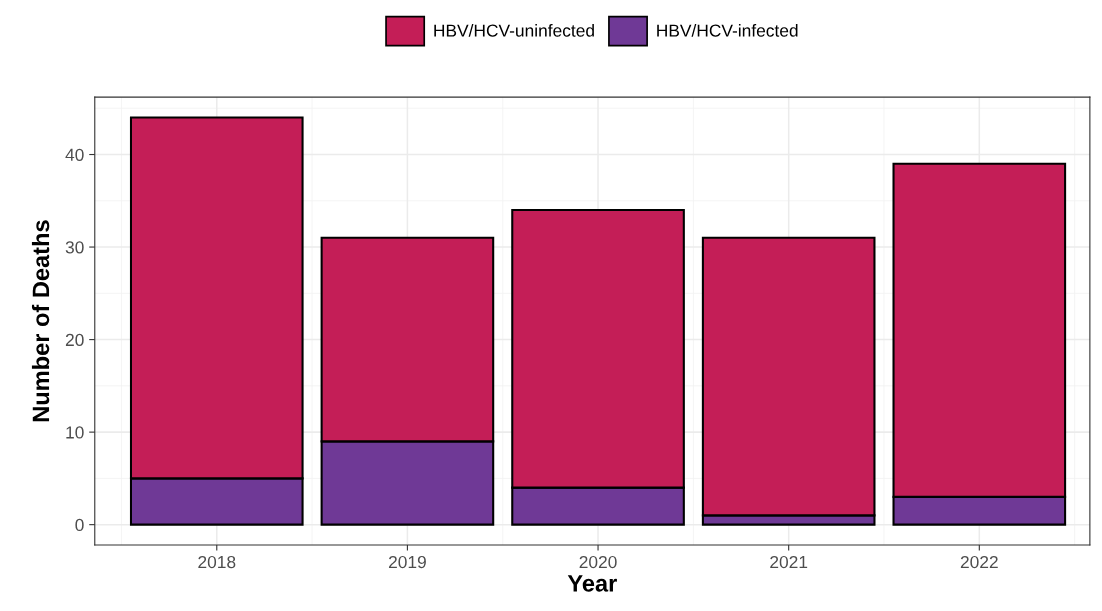  What do you see at coordinates (979, 562) in the screenshot?
I see `x-tick-label: 2022` at bounding box center [979, 562].